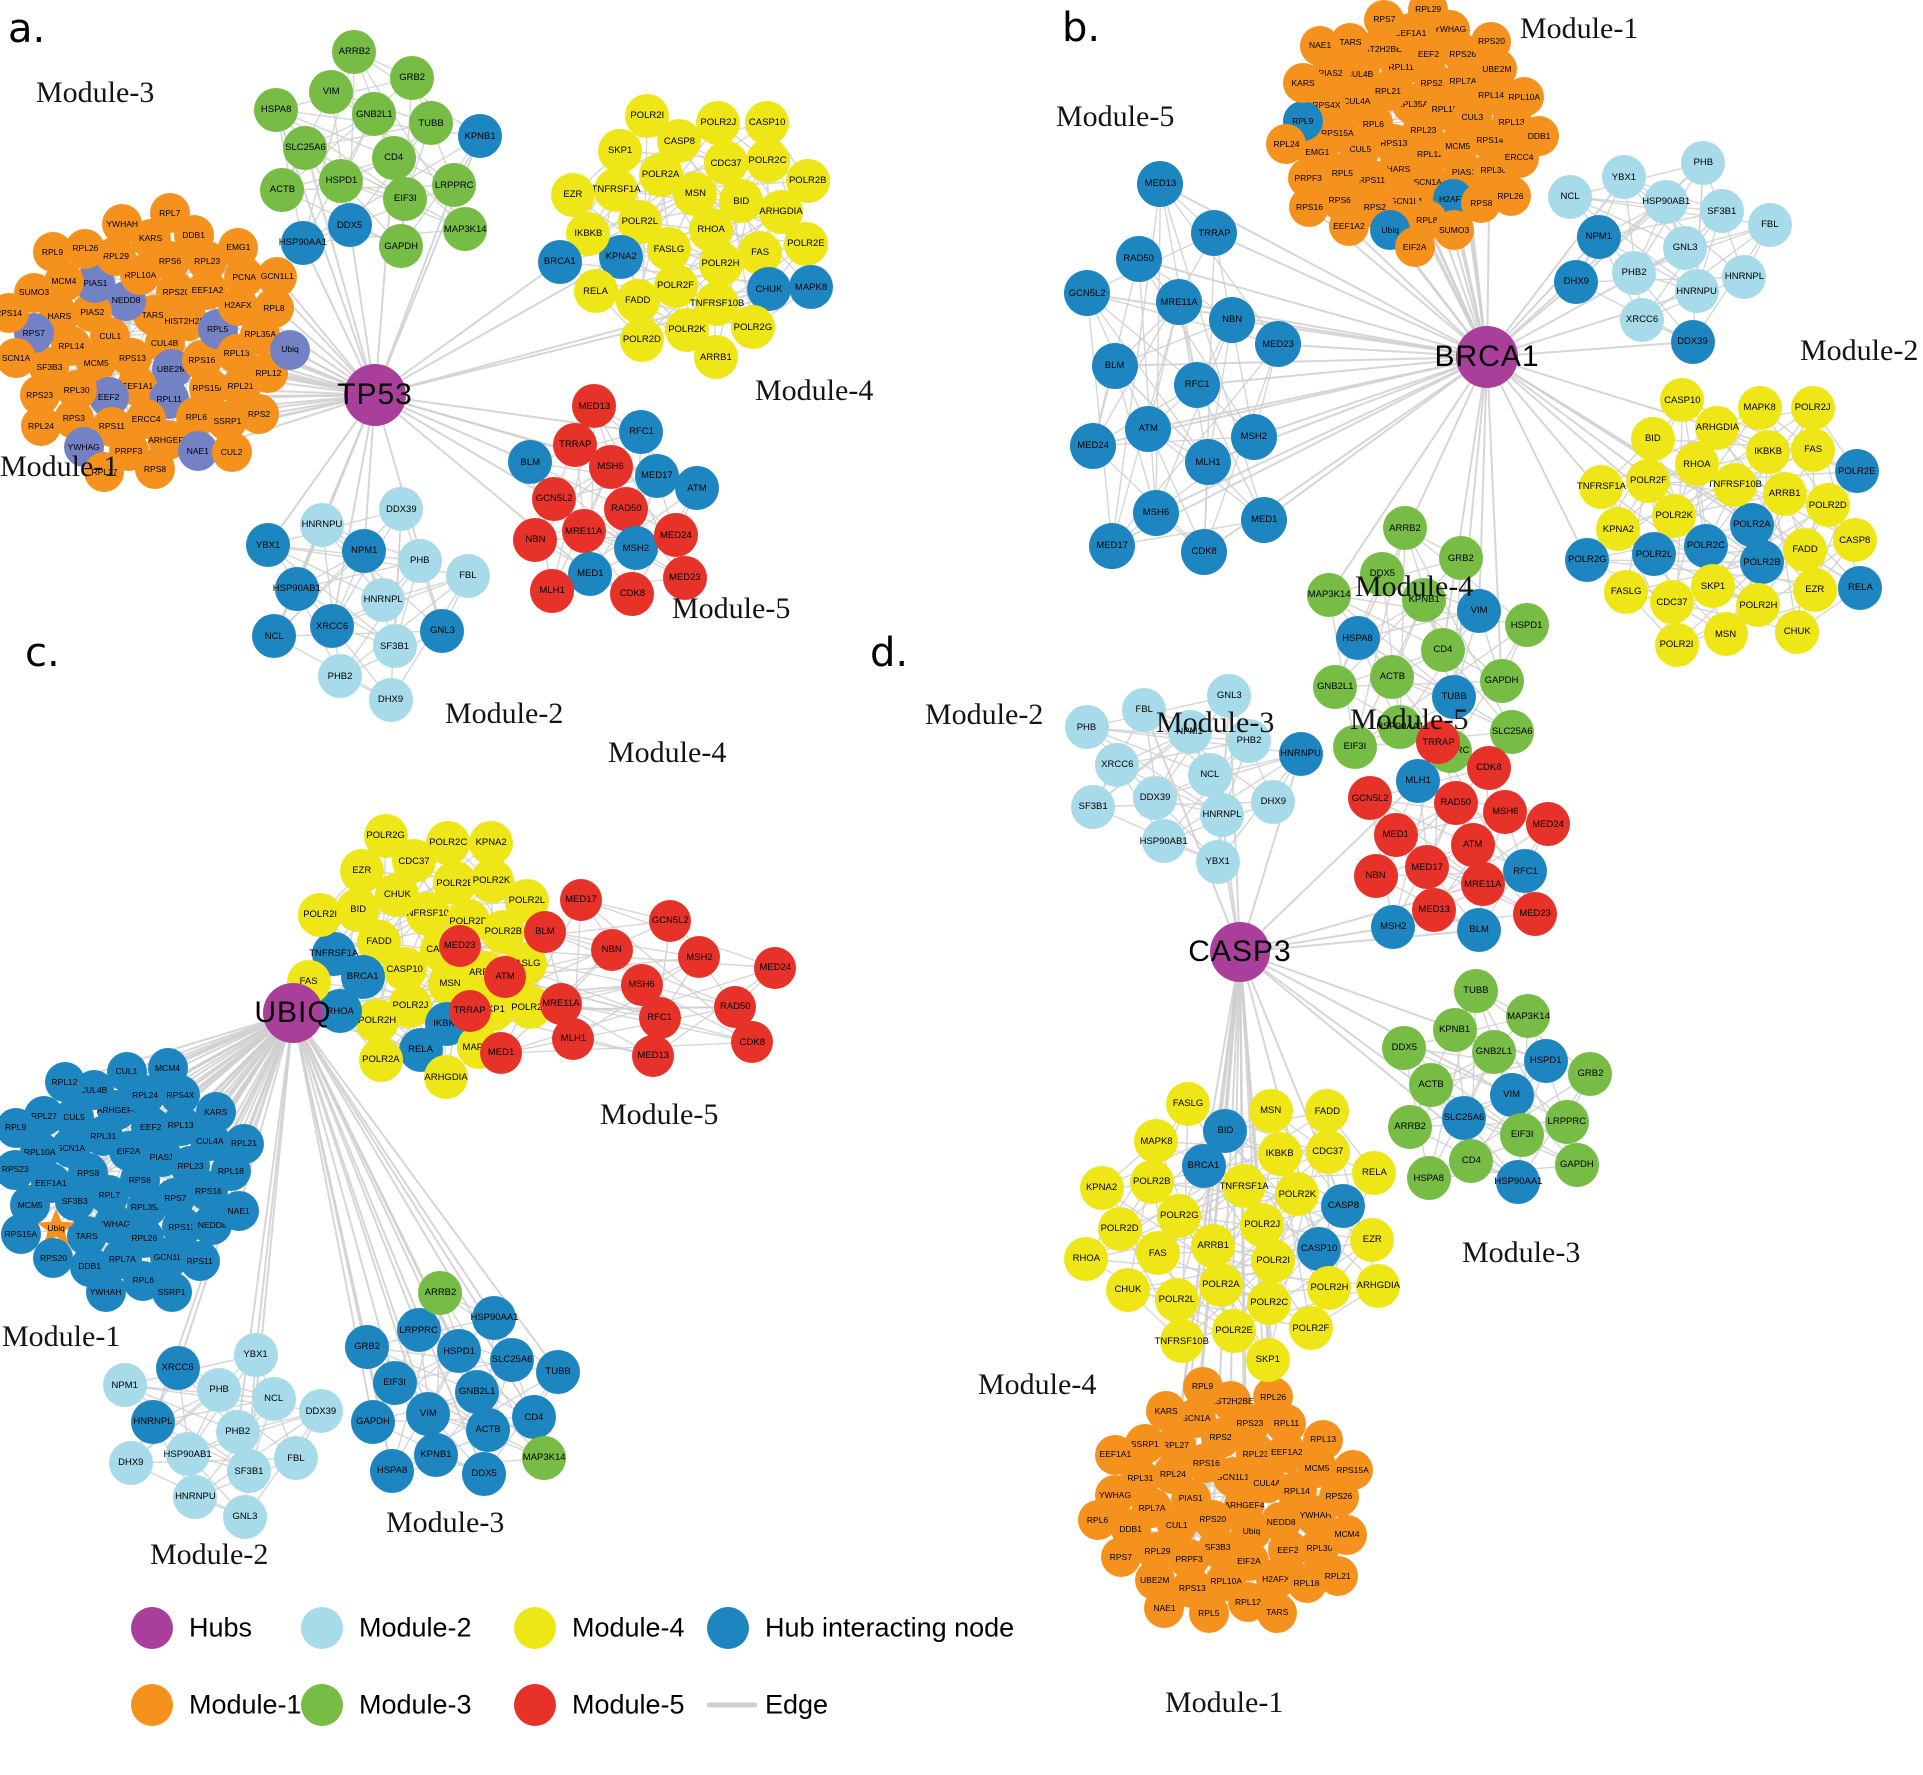  What do you see at coordinates (1392, 676) in the screenshot?
I see `node-ACTB: ACTB` at bounding box center [1392, 676].